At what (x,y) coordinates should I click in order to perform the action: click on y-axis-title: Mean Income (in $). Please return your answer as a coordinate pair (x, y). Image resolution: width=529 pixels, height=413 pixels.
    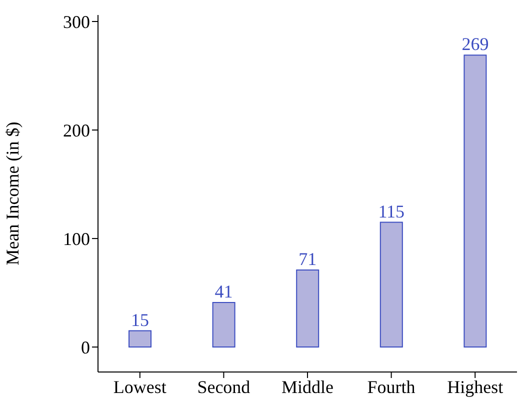
    Looking at the image, I should click on (12, 194).